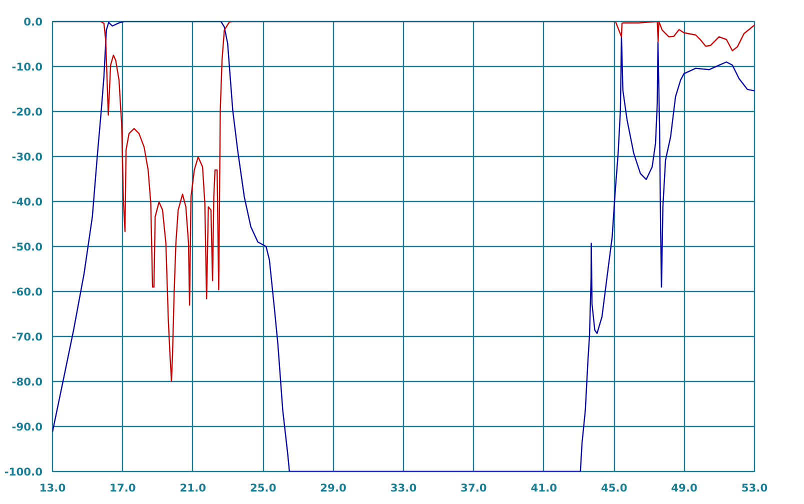 The height and width of the screenshot is (504, 804). Describe the element at coordinates (263, 488) in the screenshot. I see `x-tick-label: 25.0` at that location.